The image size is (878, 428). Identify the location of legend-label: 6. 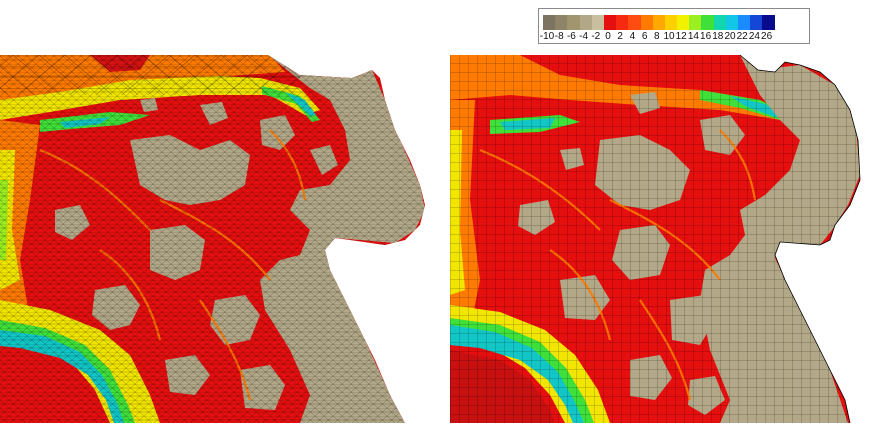
(644, 36).